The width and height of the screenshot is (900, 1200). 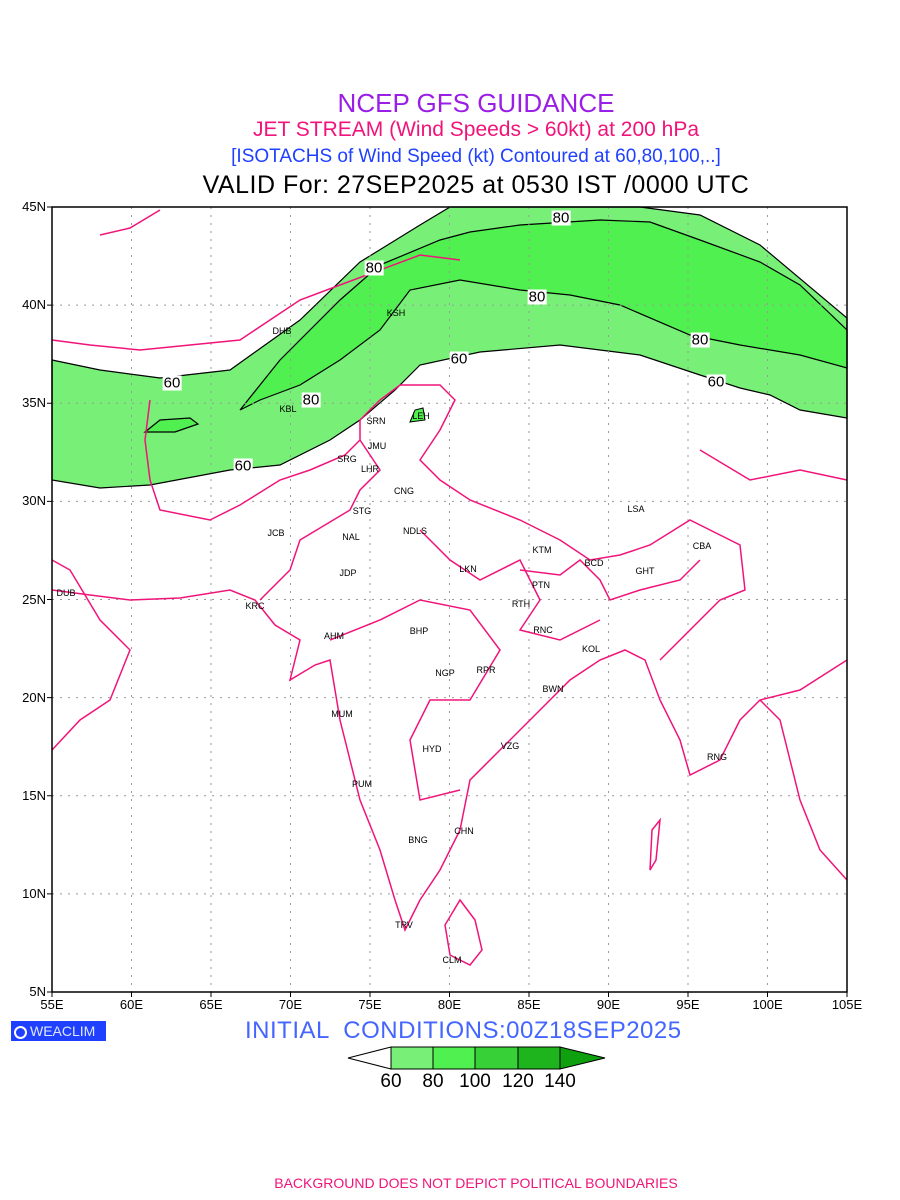 What do you see at coordinates (468, 569) in the screenshot?
I see `city-label: LKN` at bounding box center [468, 569].